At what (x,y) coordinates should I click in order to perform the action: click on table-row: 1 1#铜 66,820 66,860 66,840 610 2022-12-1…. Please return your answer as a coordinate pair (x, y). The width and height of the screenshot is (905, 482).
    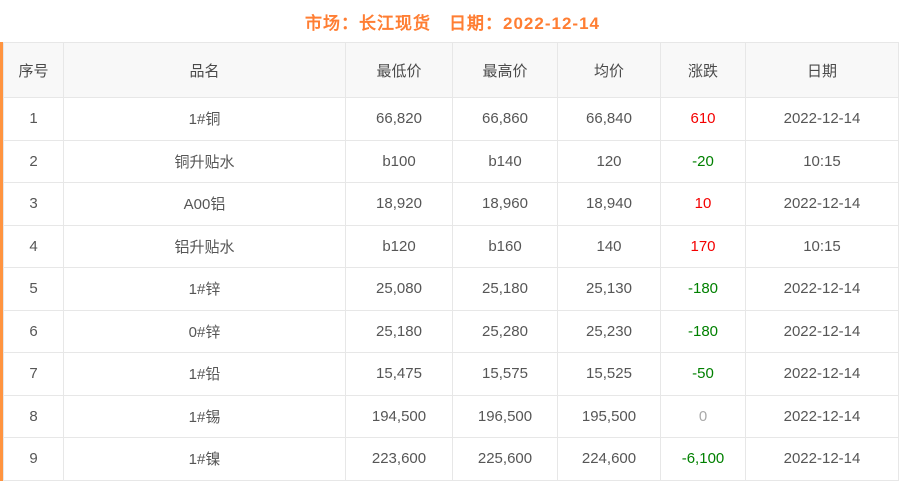
    Looking at the image, I should click on (451, 119).